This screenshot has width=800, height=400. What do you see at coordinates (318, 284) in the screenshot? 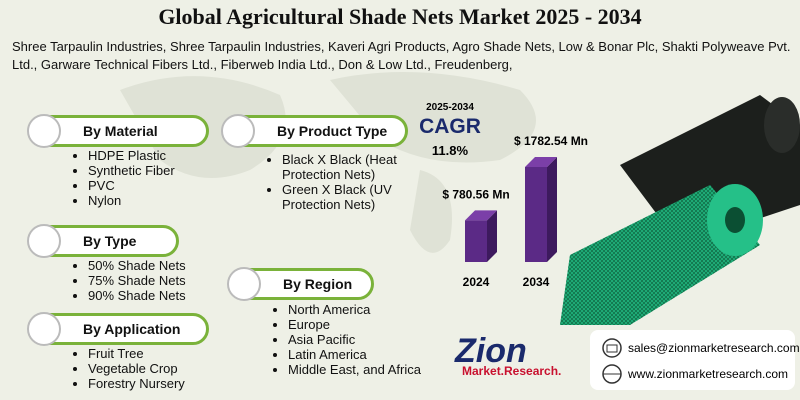
I see `segment-title: By Region` at bounding box center [318, 284].